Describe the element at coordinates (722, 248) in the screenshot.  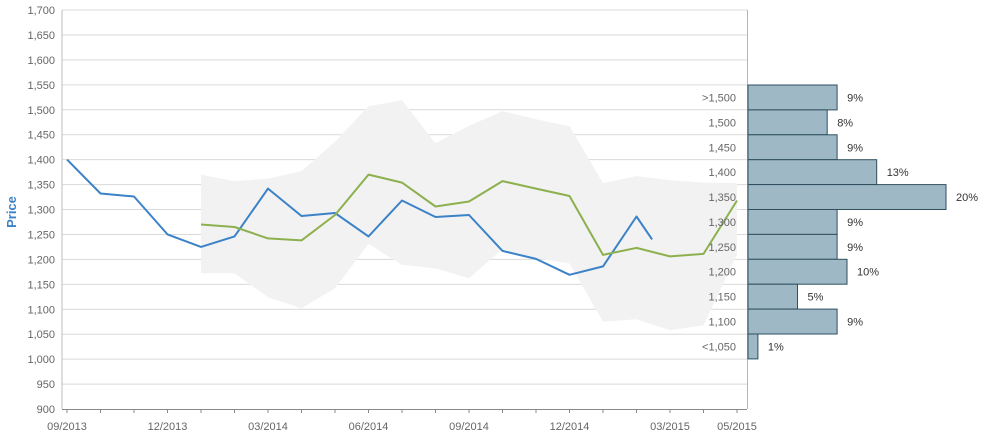
I see `distribution-bucket-label: 1,250` at that location.